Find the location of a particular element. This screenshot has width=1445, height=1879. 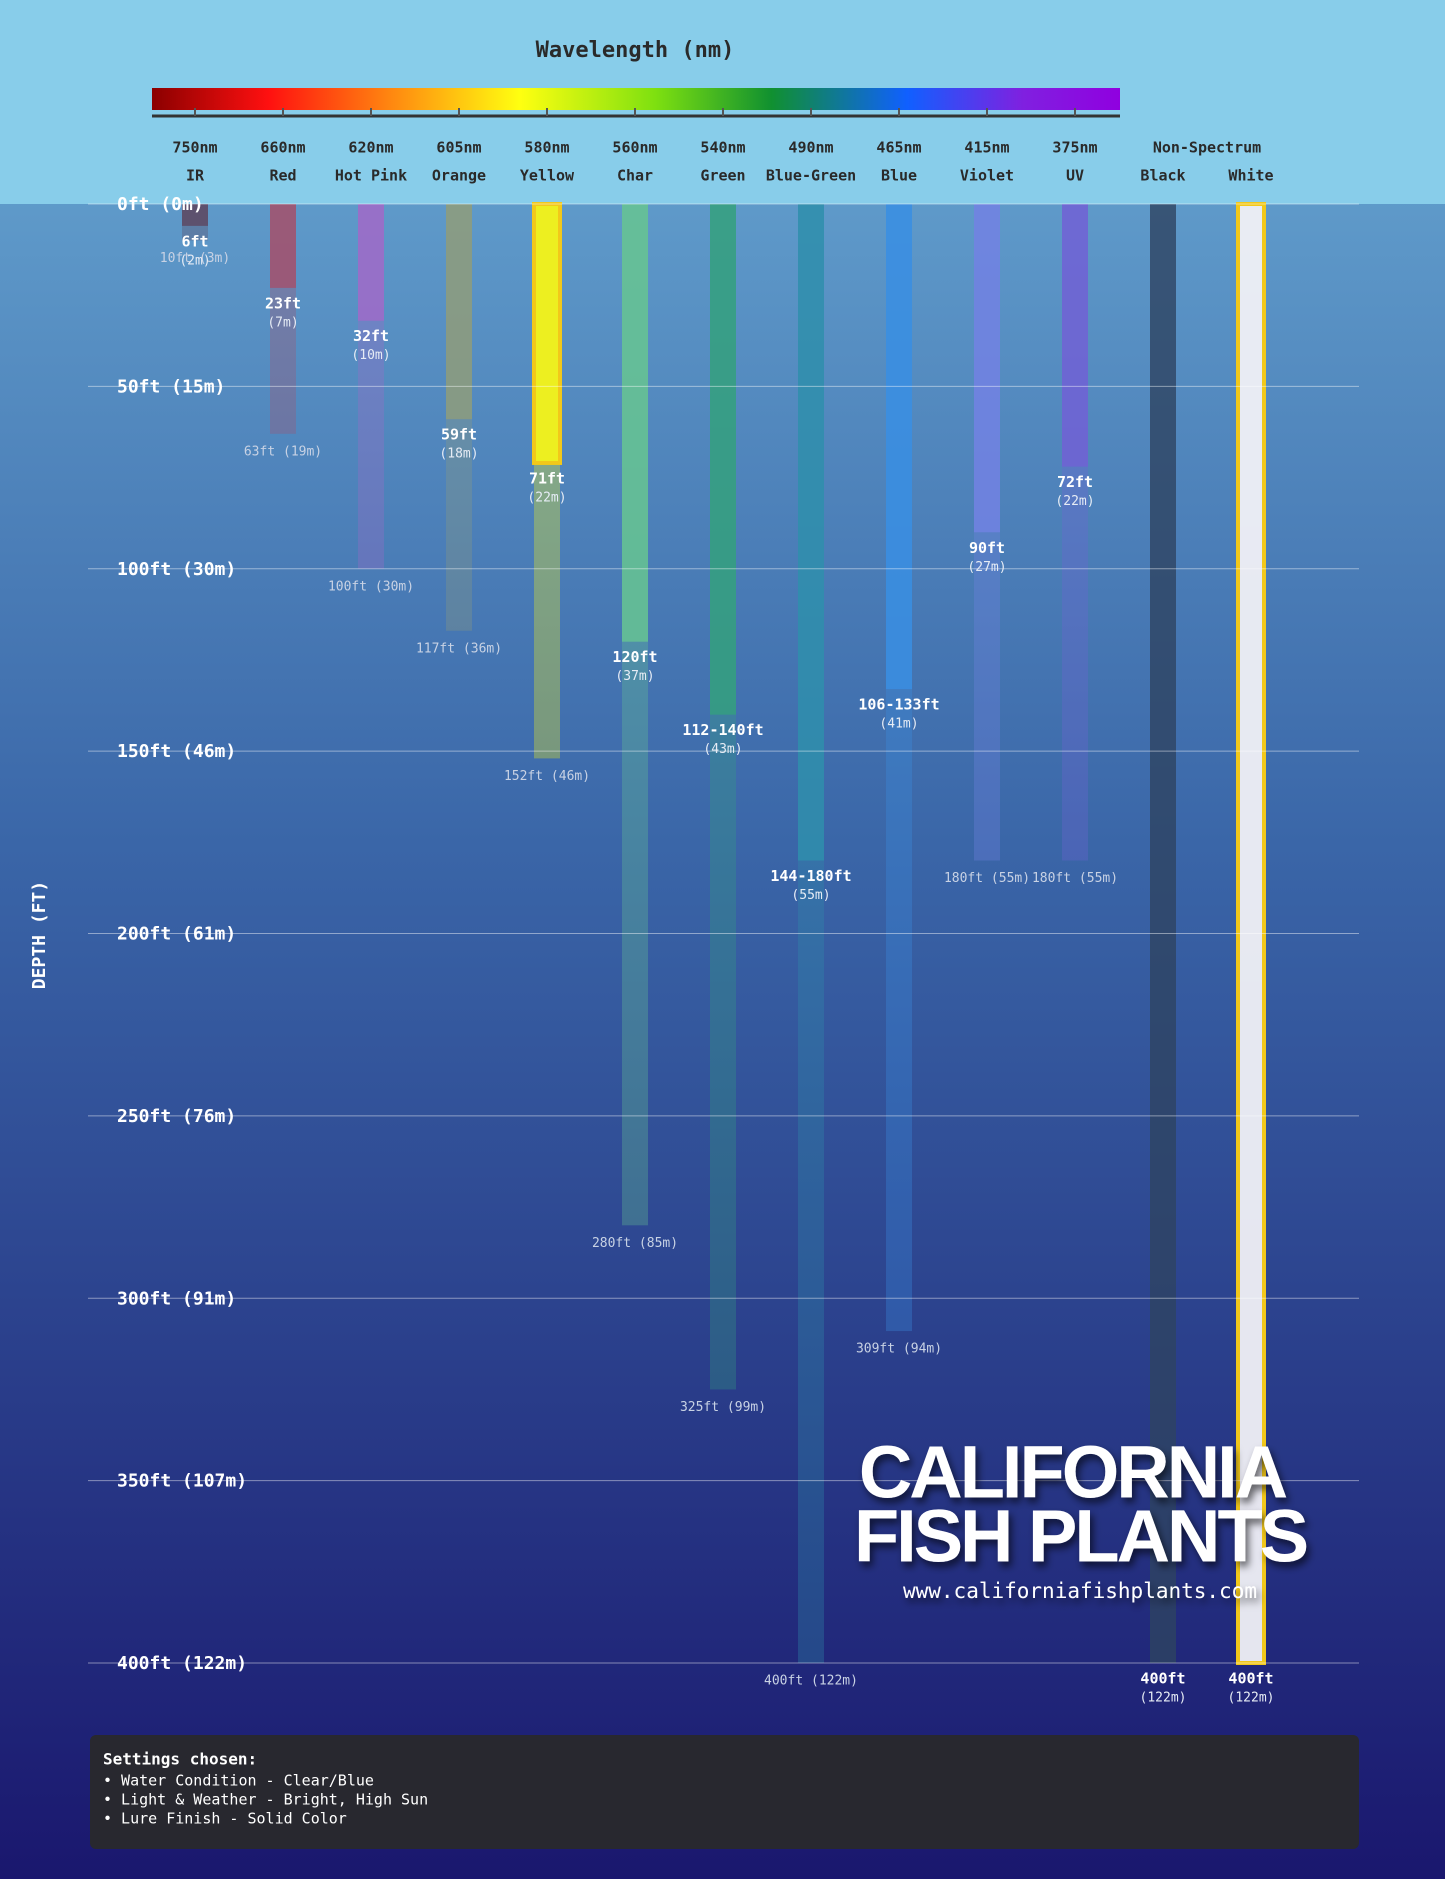

settings-item: • Lure Finish - Solid Color is located at coordinates (225, 1819).